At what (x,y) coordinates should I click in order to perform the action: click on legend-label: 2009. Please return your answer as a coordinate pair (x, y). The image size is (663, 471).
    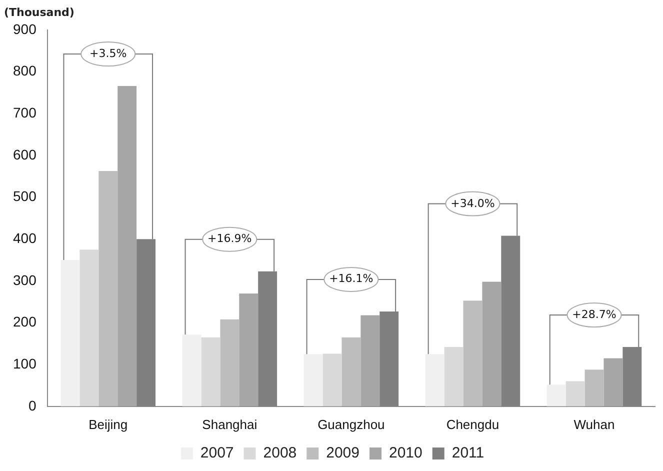
    Looking at the image, I should click on (343, 453).